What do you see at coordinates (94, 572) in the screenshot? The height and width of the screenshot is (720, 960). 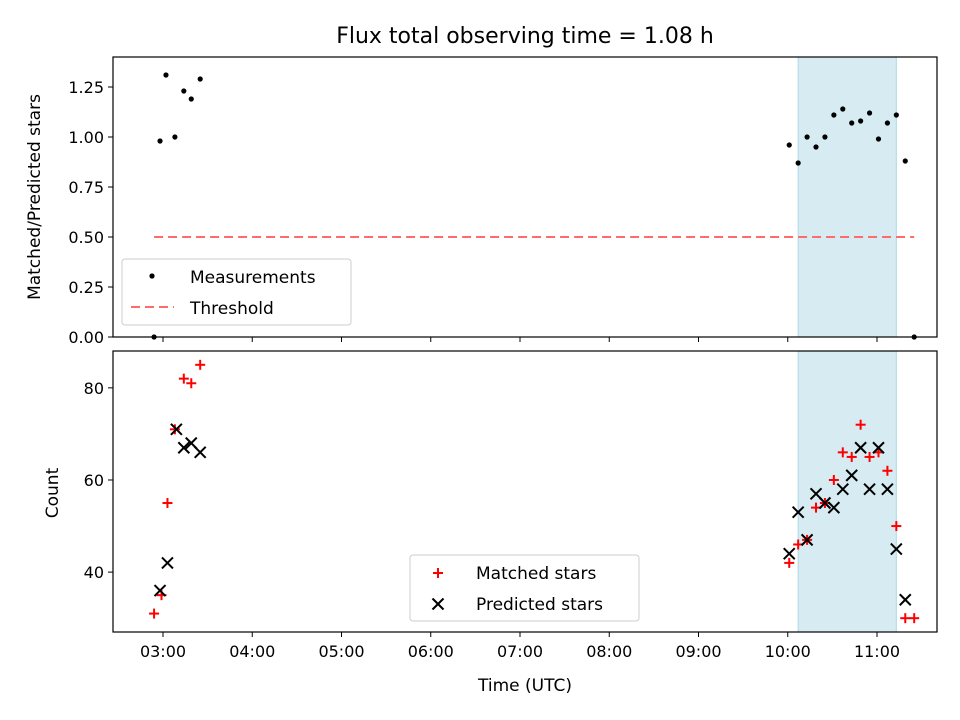 I see `y-tick-label: 40` at bounding box center [94, 572].